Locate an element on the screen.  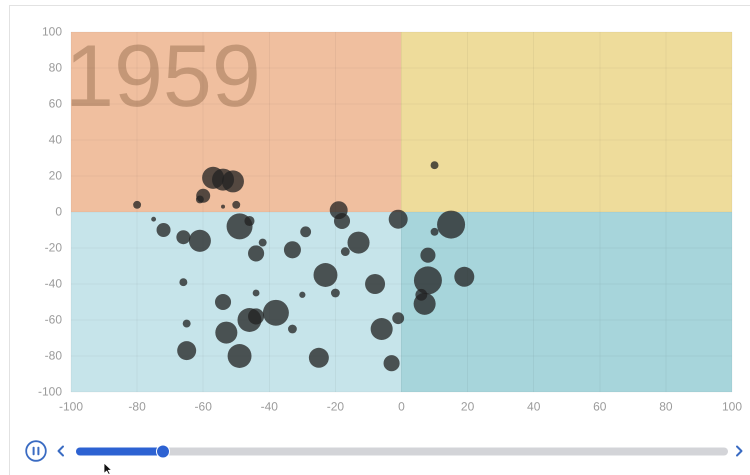
x-tick-label: 0 is located at coordinates (402, 407).